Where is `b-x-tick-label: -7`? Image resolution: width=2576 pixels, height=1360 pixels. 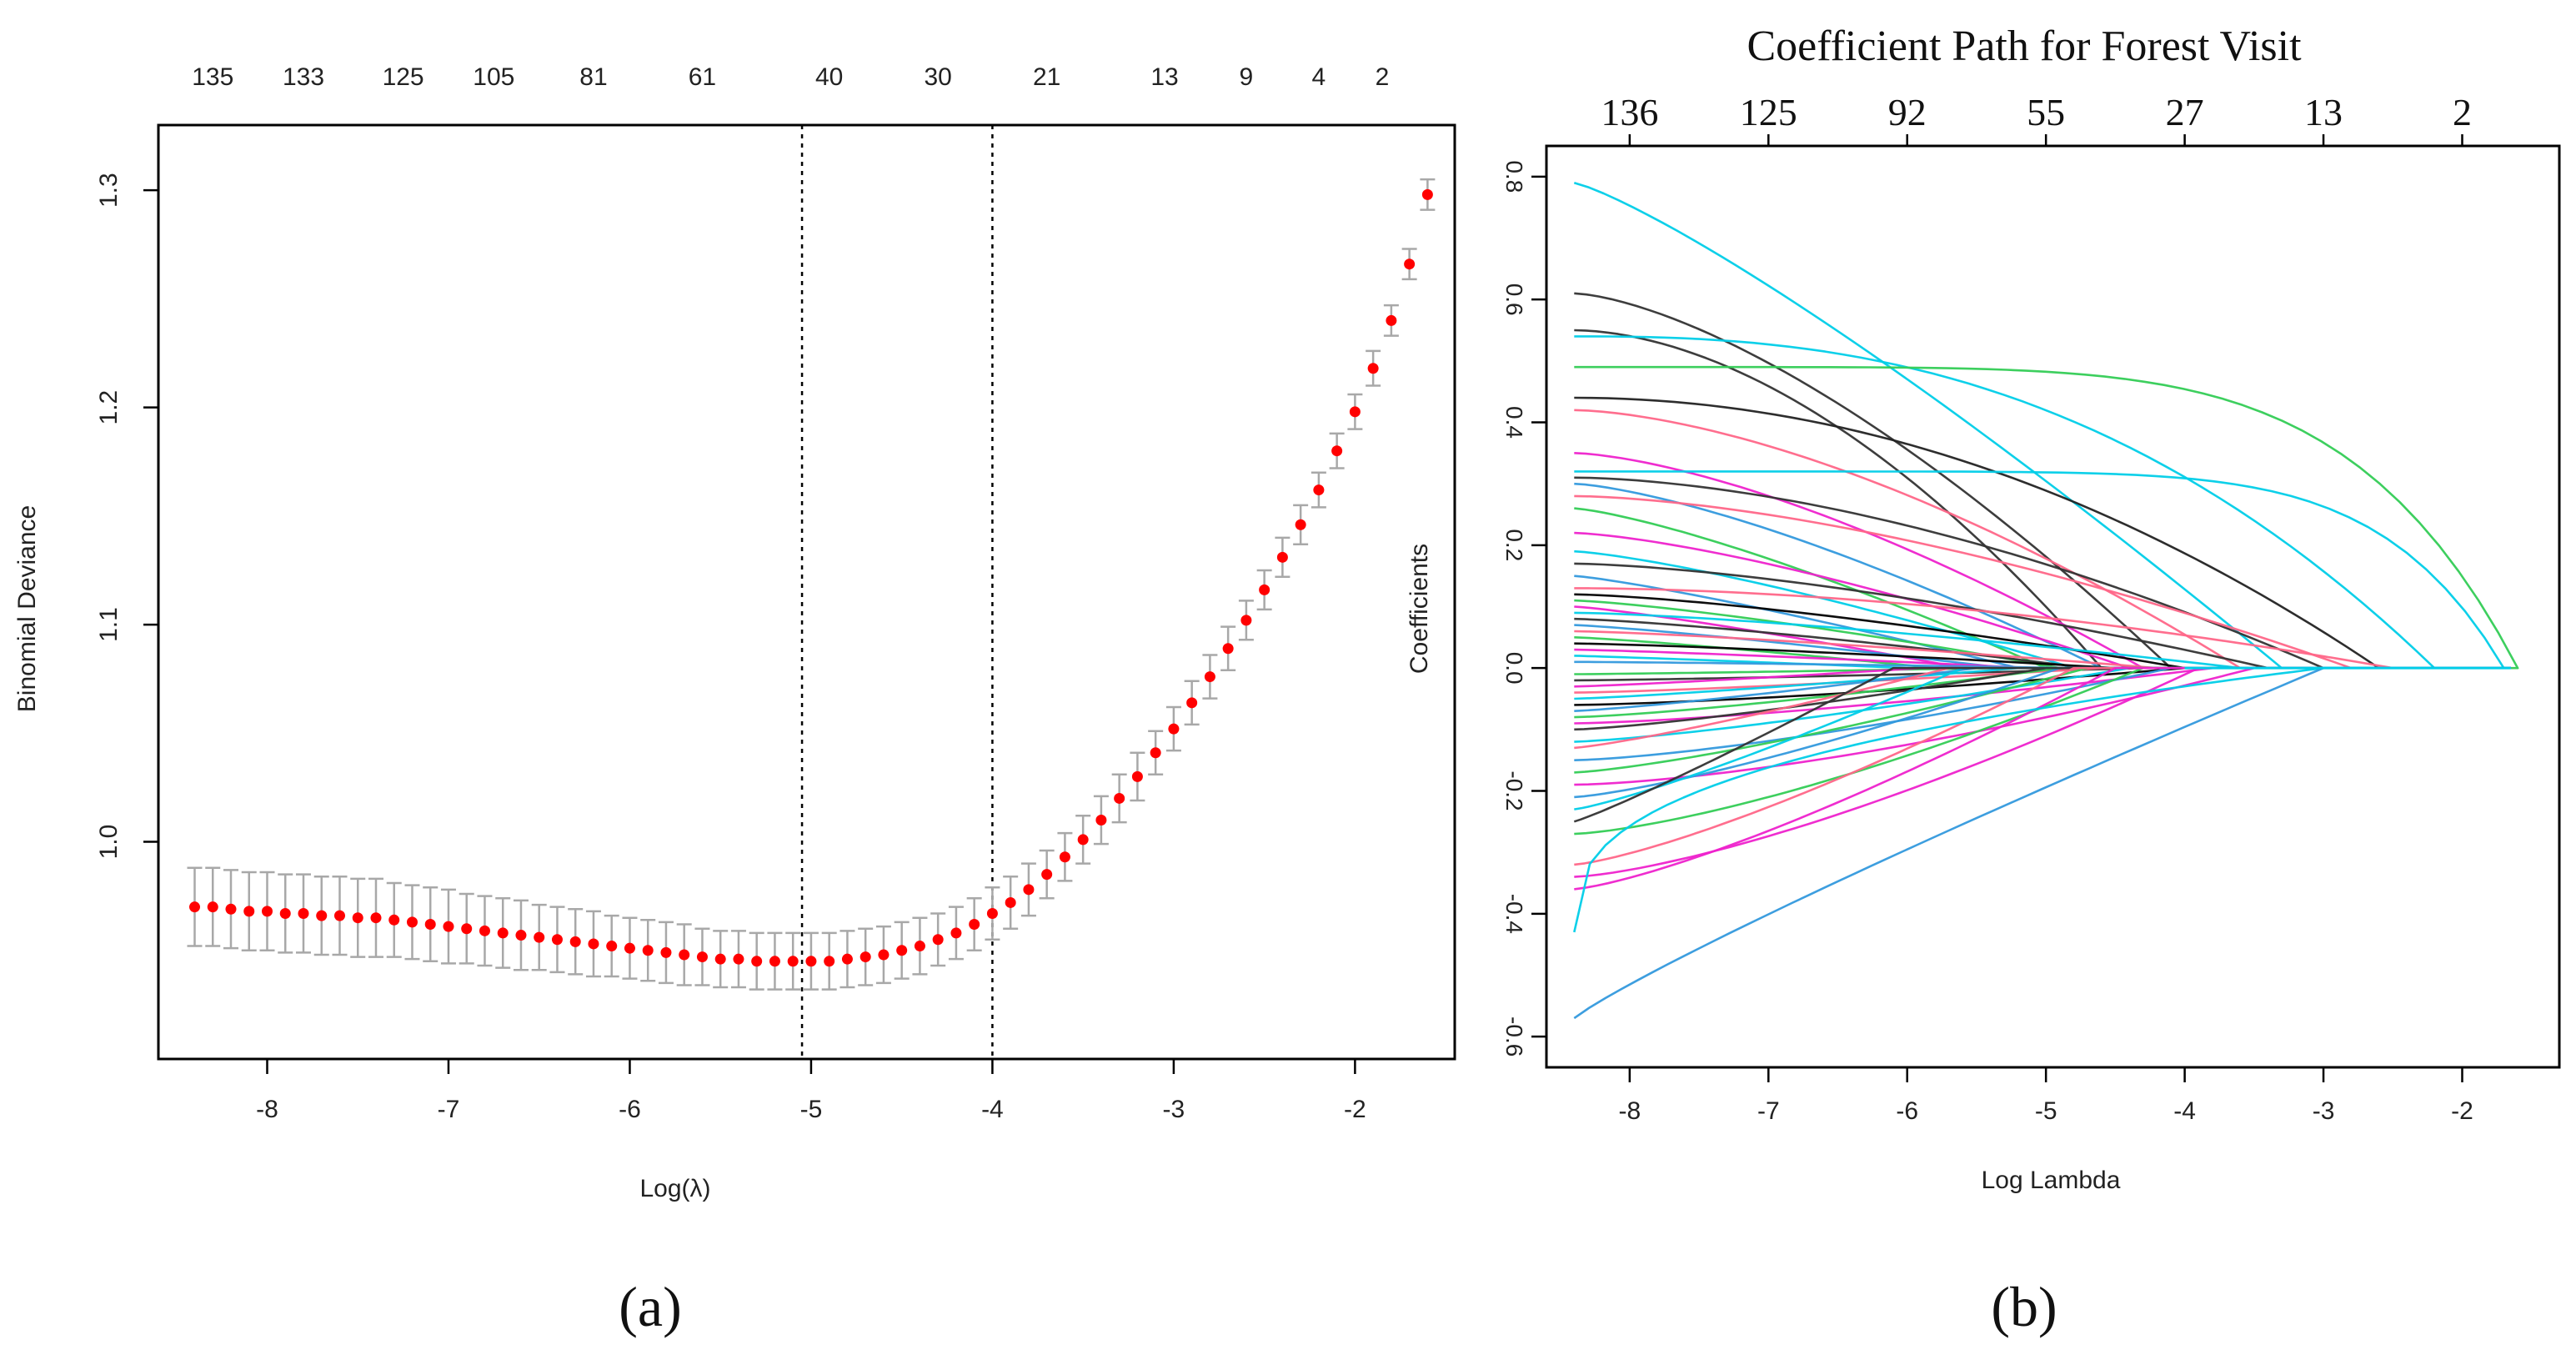 b-x-tick-label: -7 is located at coordinates (1768, 1111).